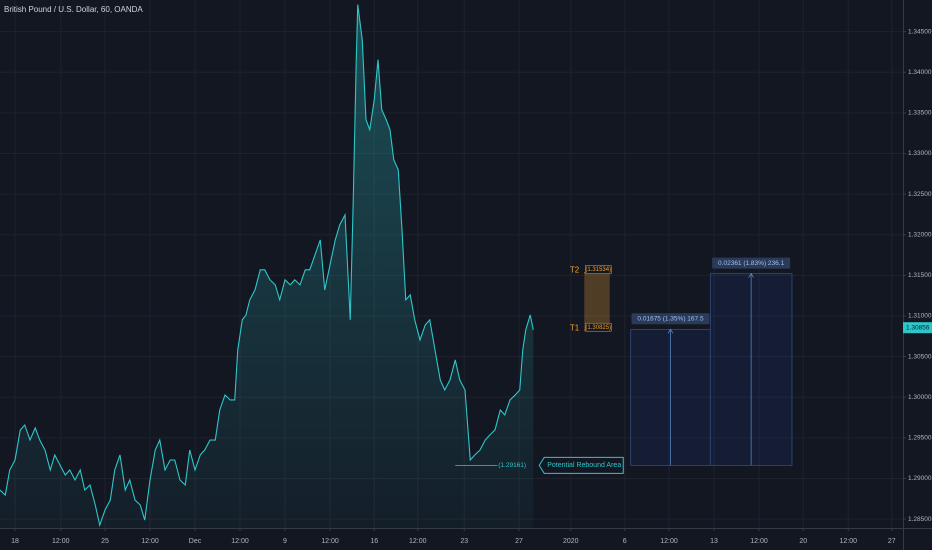 This screenshot has height=550, width=932. What do you see at coordinates (625, 541) in the screenshot?
I see `x-tick-label: 6` at bounding box center [625, 541].